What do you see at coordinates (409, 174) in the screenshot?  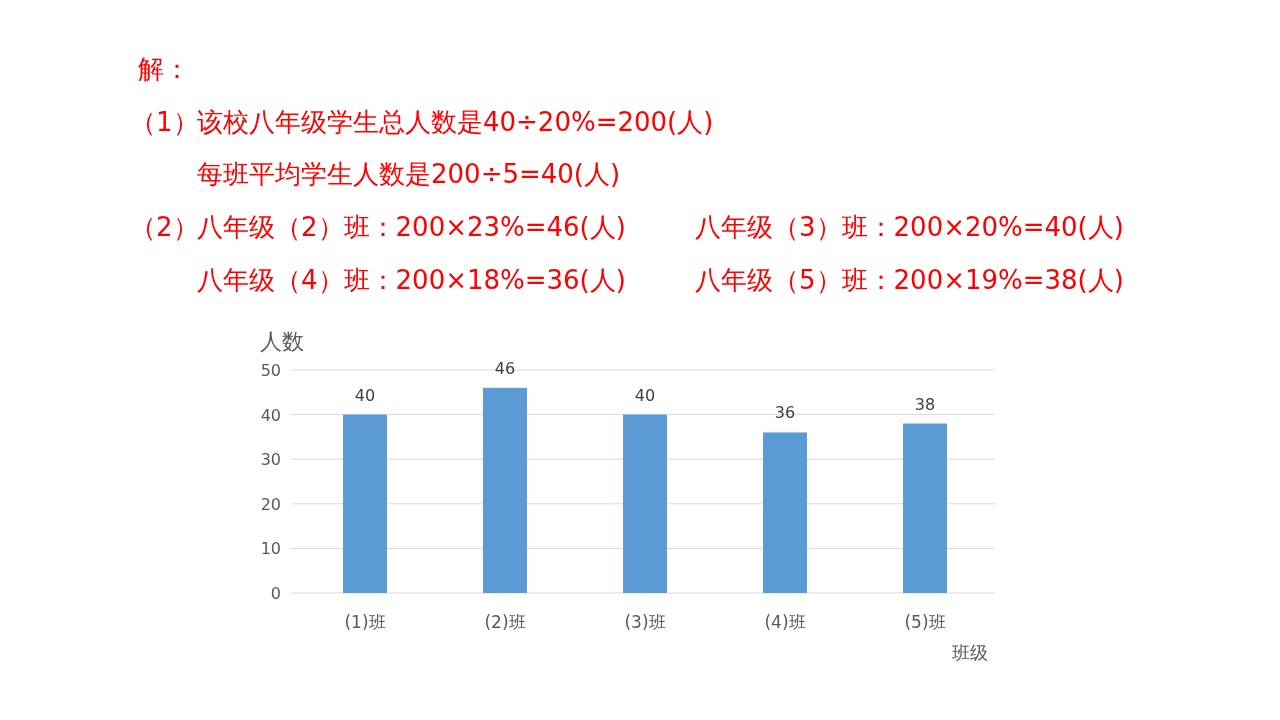 I see `text: 每班平均学生人数是200÷5=40(人)` at bounding box center [409, 174].